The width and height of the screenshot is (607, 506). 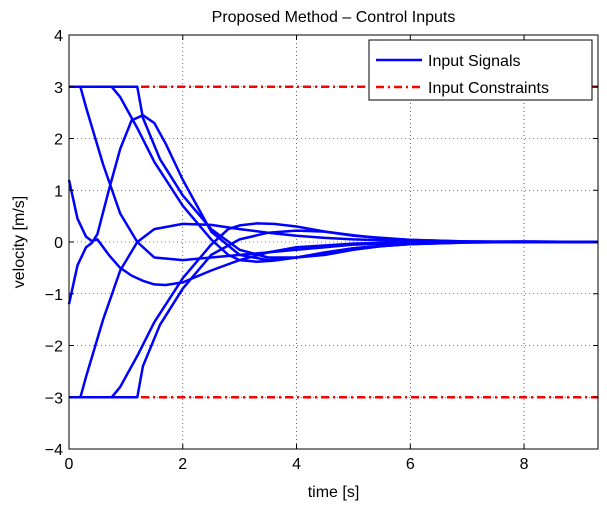 What do you see at coordinates (474, 61) in the screenshot?
I see `legend-label-input-signals: Input Signals` at bounding box center [474, 61].